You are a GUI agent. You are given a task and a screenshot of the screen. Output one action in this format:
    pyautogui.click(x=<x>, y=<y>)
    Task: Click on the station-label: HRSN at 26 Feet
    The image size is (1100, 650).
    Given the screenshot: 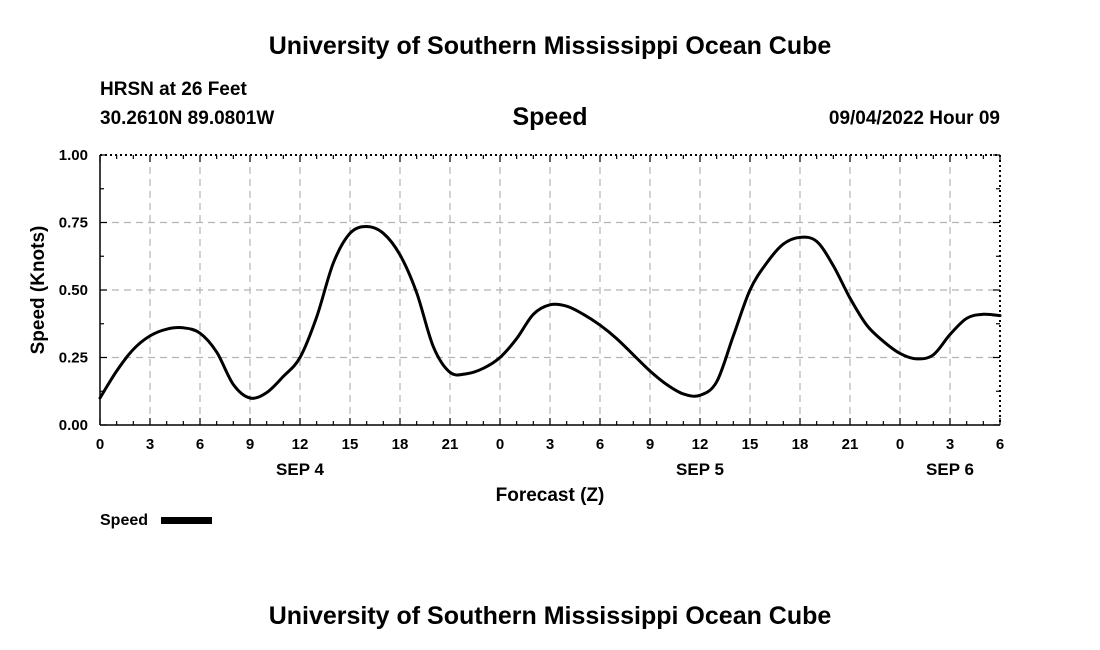 What is the action you would take?
    pyautogui.click(x=173, y=89)
    